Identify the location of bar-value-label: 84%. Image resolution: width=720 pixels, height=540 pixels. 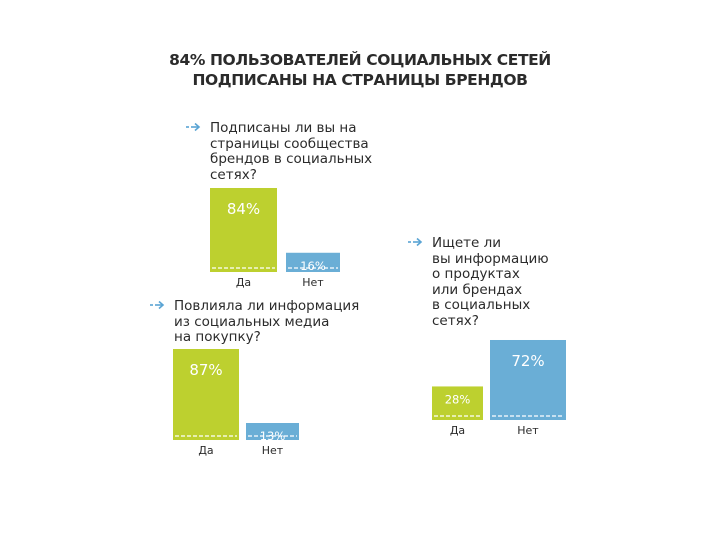
(243, 209).